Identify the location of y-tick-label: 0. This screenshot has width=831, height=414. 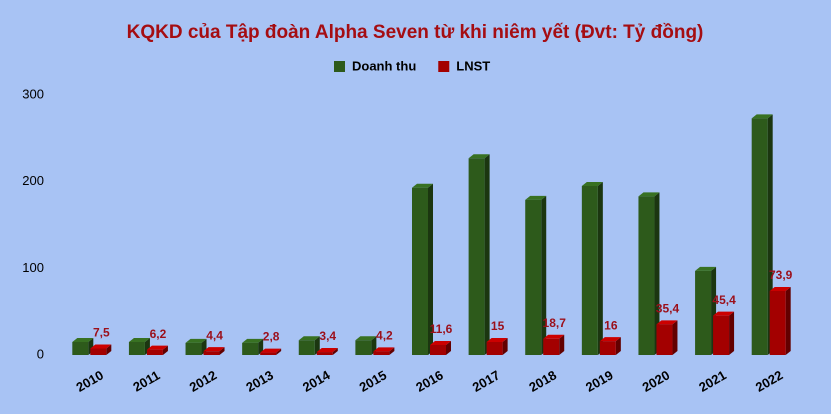
(40, 353).